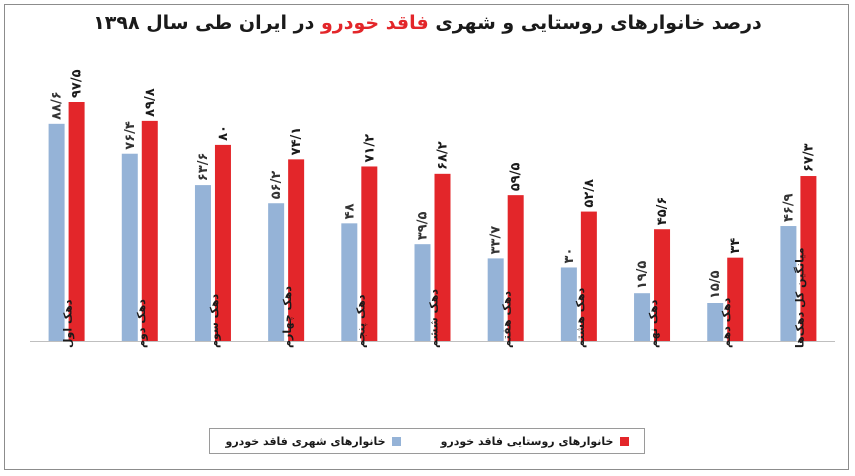 The width and height of the screenshot is (855, 476). What do you see at coordinates (589, 193) in the screenshot?
I see `value-label-rural-7: ۵۲/۸` at bounding box center [589, 193].